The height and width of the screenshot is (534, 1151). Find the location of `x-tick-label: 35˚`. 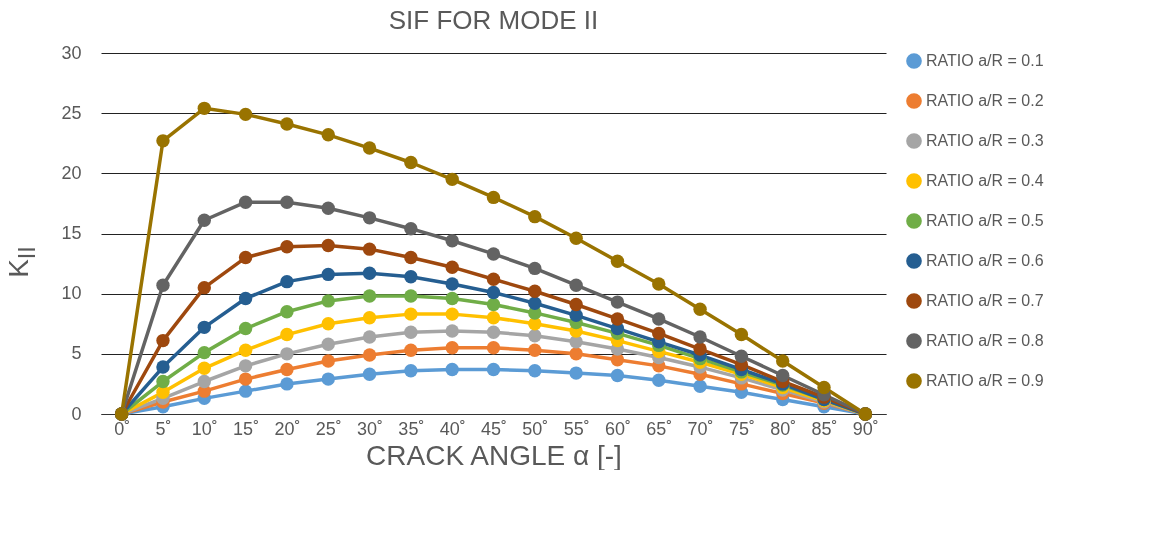

x-tick-label: 35˚ is located at coordinates (411, 428).